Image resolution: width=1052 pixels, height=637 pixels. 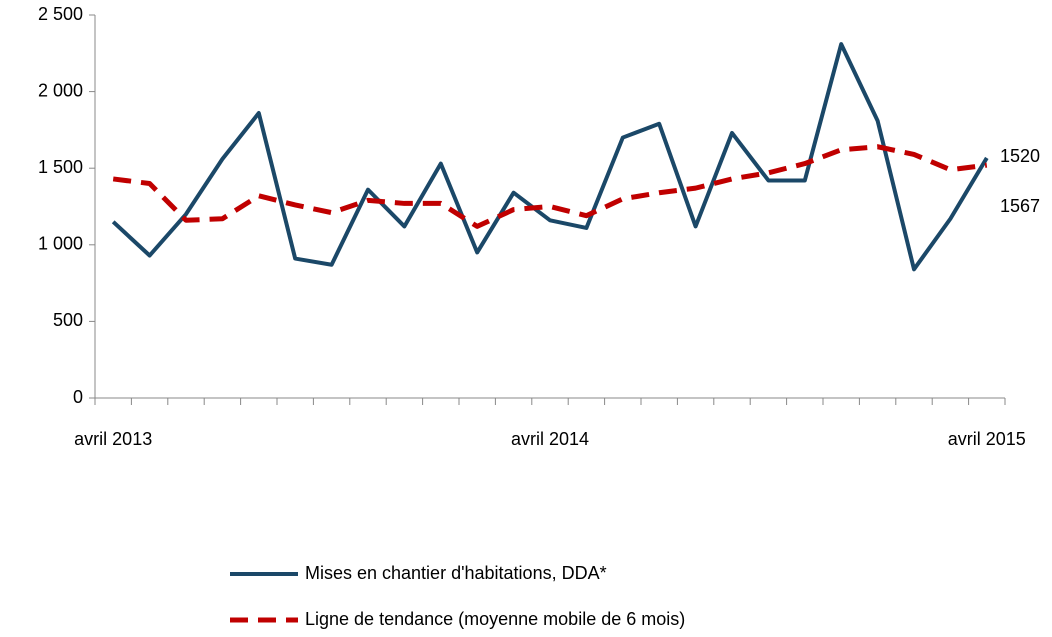 What do you see at coordinates (1020, 156) in the screenshot?
I see `annotation: 1520` at bounding box center [1020, 156].